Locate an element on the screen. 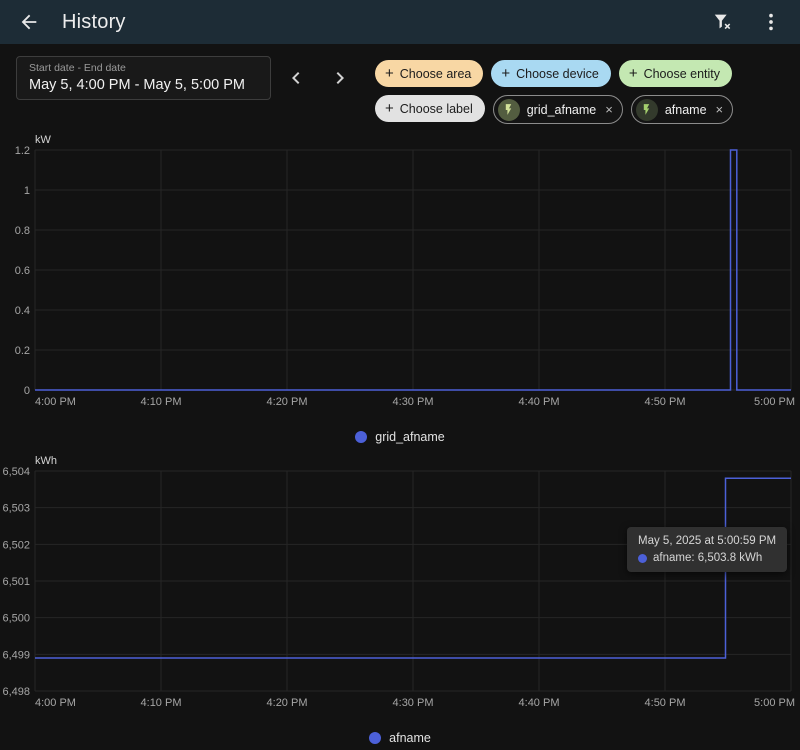 The image size is (800, 750). entity-chip-label: afname is located at coordinates (685, 109).